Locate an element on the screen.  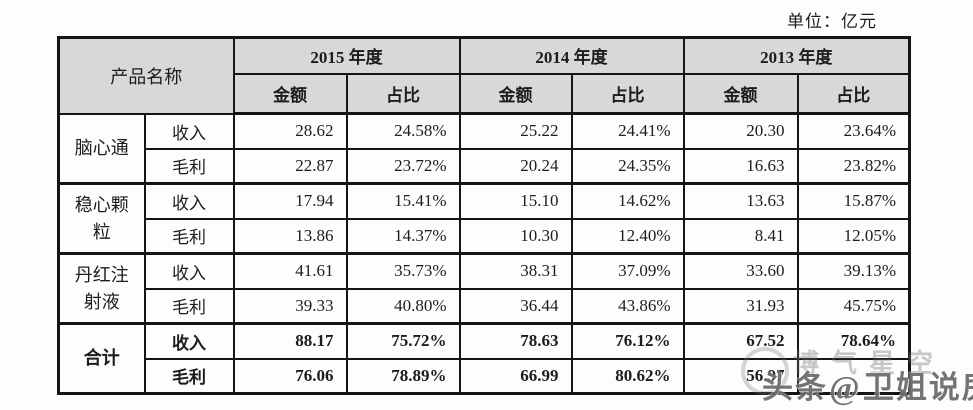
cell-value: 78.89% is located at coordinates (403, 376).